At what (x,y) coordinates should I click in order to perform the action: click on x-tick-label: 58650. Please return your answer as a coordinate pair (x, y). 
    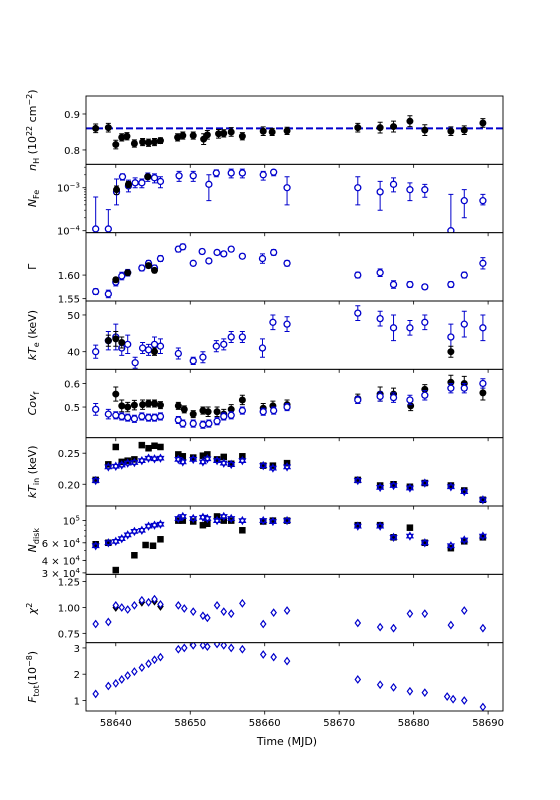
    Looking at the image, I should click on (190, 723).